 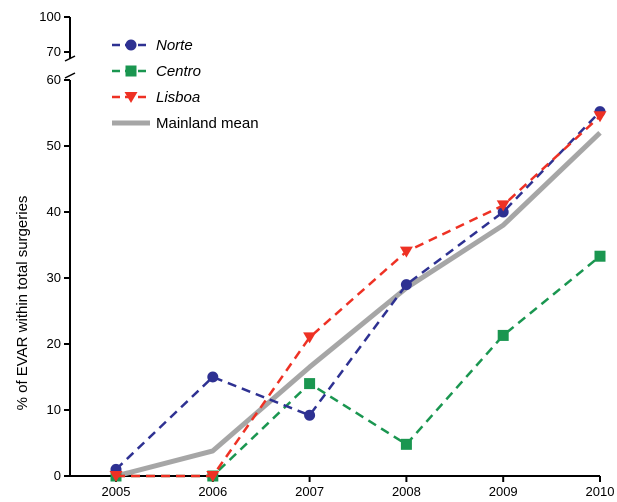 What do you see at coordinates (185, 84) in the screenshot?
I see `legend: Norte Centro Lisboa Mainland mean` at bounding box center [185, 84].